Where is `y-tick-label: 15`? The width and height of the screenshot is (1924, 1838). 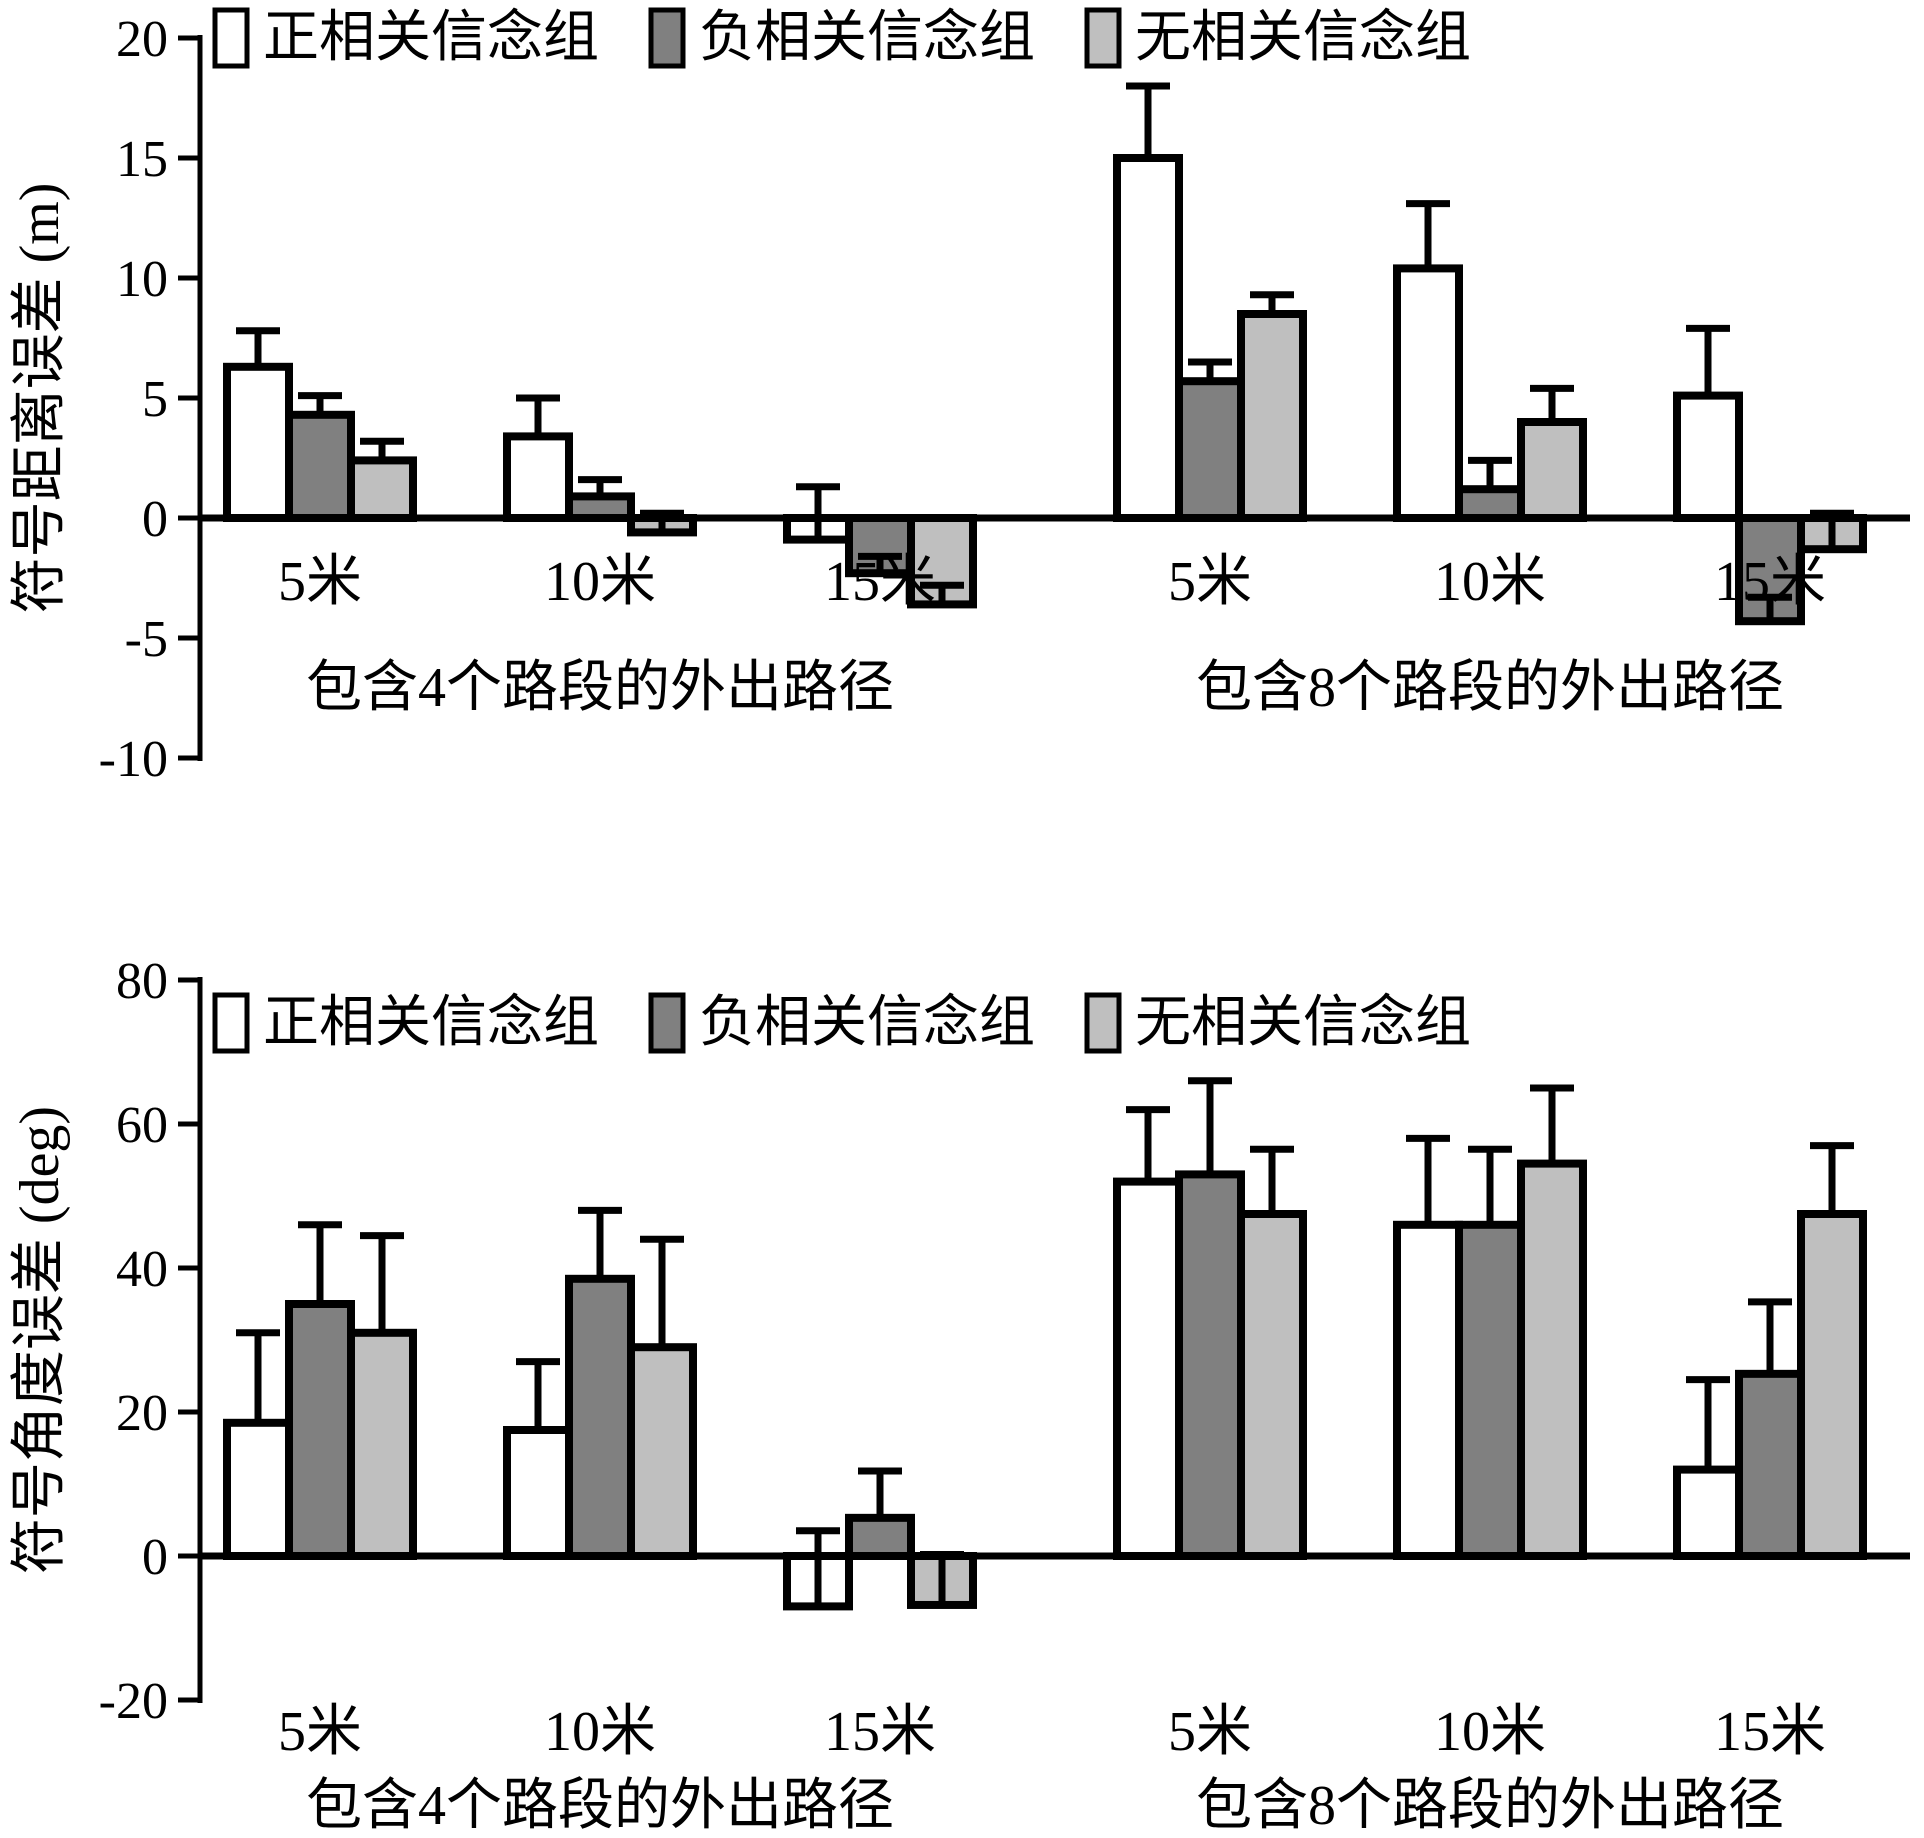 y-tick-label: 15 is located at coordinates (142, 159).